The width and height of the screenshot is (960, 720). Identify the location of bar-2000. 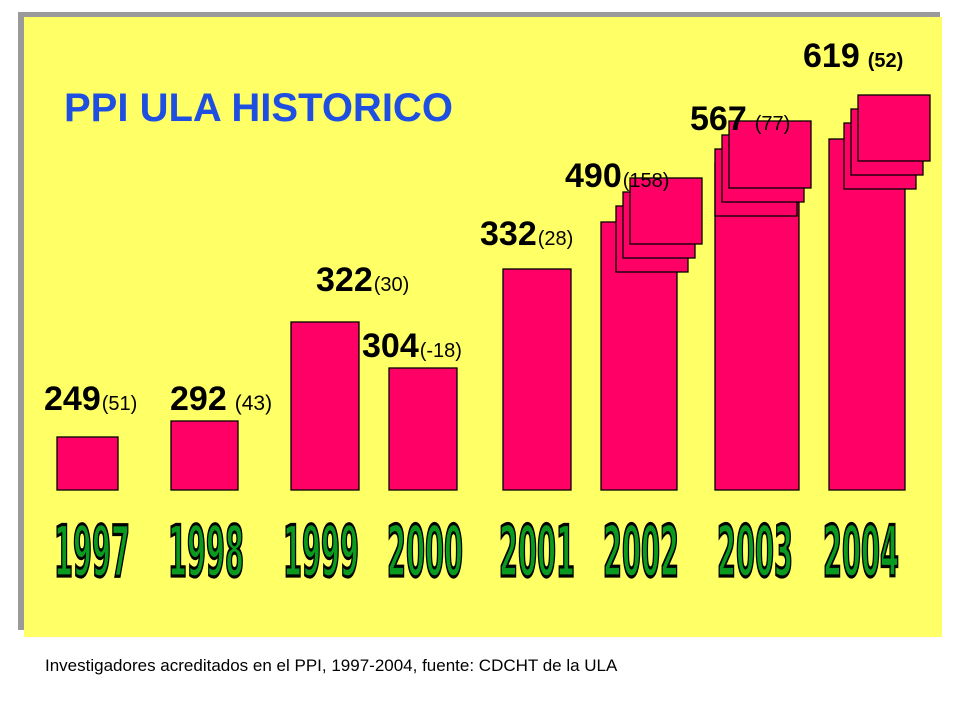
(423, 429).